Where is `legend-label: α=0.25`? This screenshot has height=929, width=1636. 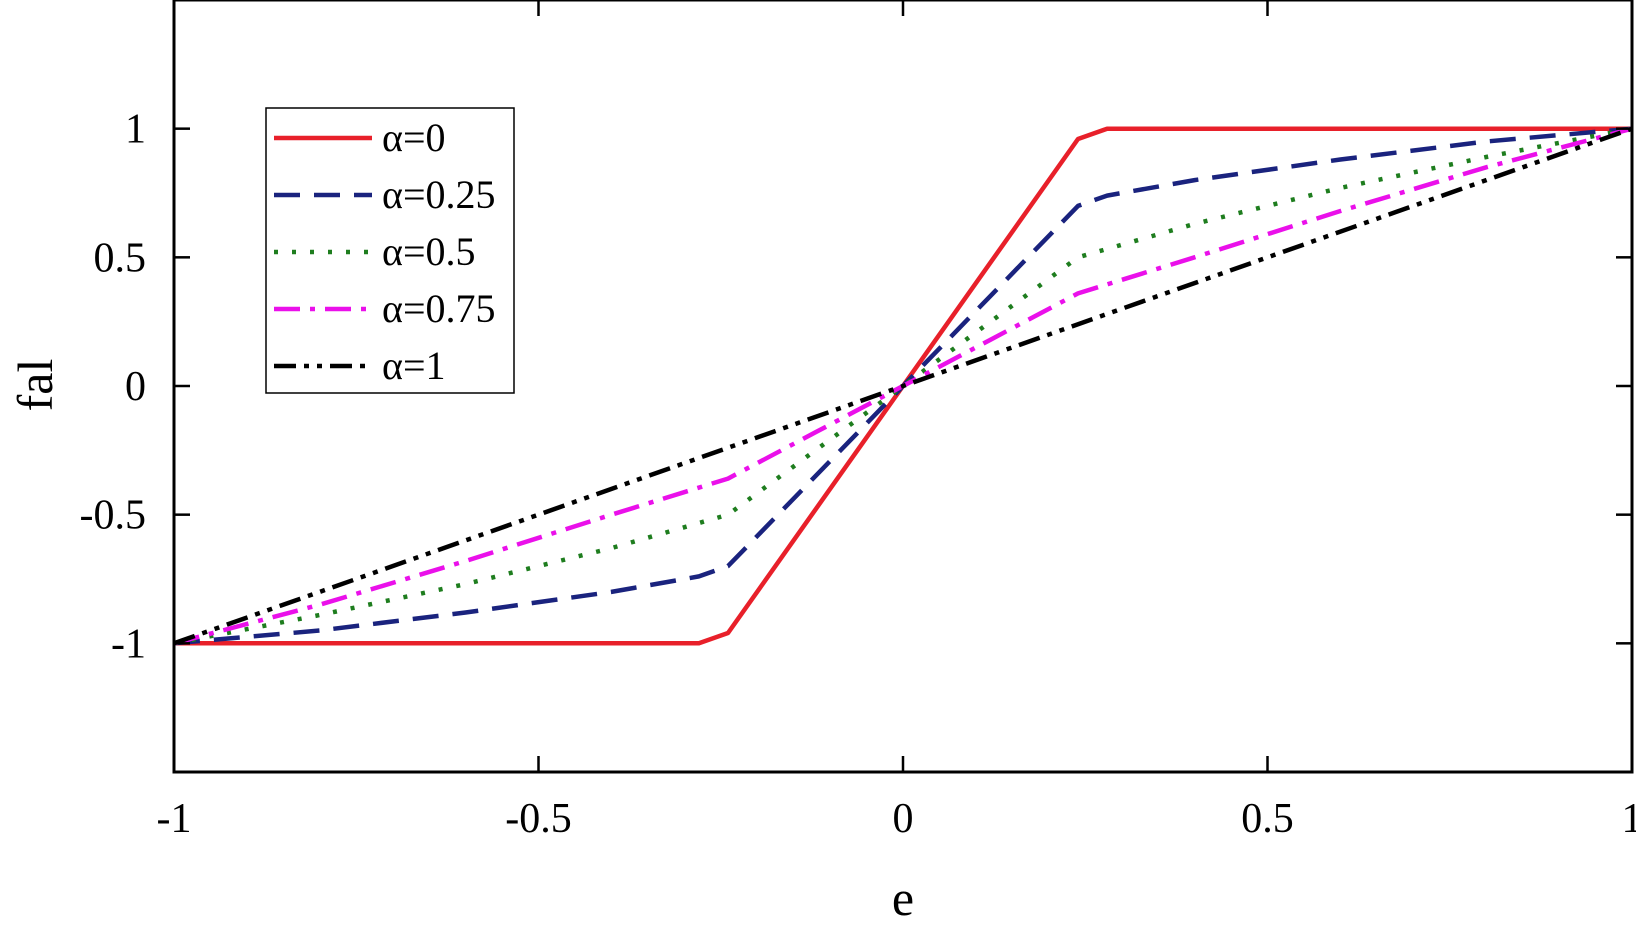
legend-label: α=0.25 is located at coordinates (439, 194).